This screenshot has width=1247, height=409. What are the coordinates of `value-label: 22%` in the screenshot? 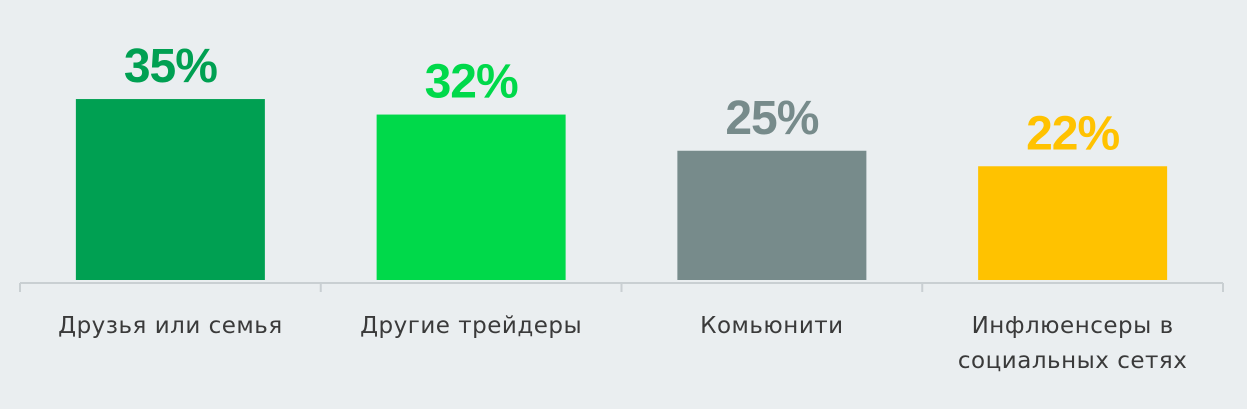 It's located at (1072, 133).